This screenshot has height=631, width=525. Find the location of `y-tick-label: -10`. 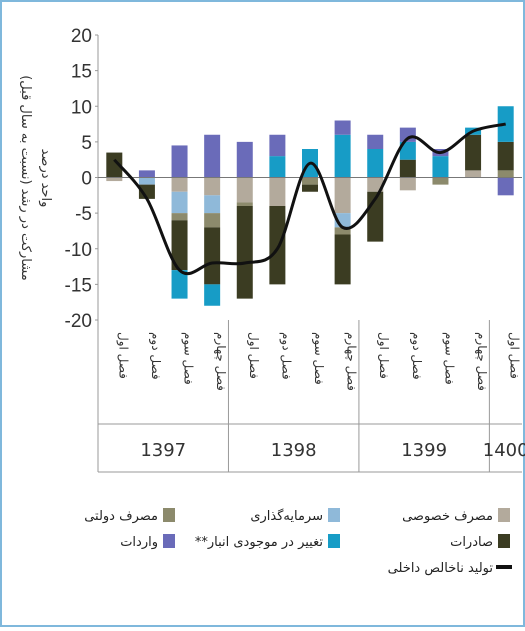

y-tick-label: -10 is located at coordinates (78, 250).